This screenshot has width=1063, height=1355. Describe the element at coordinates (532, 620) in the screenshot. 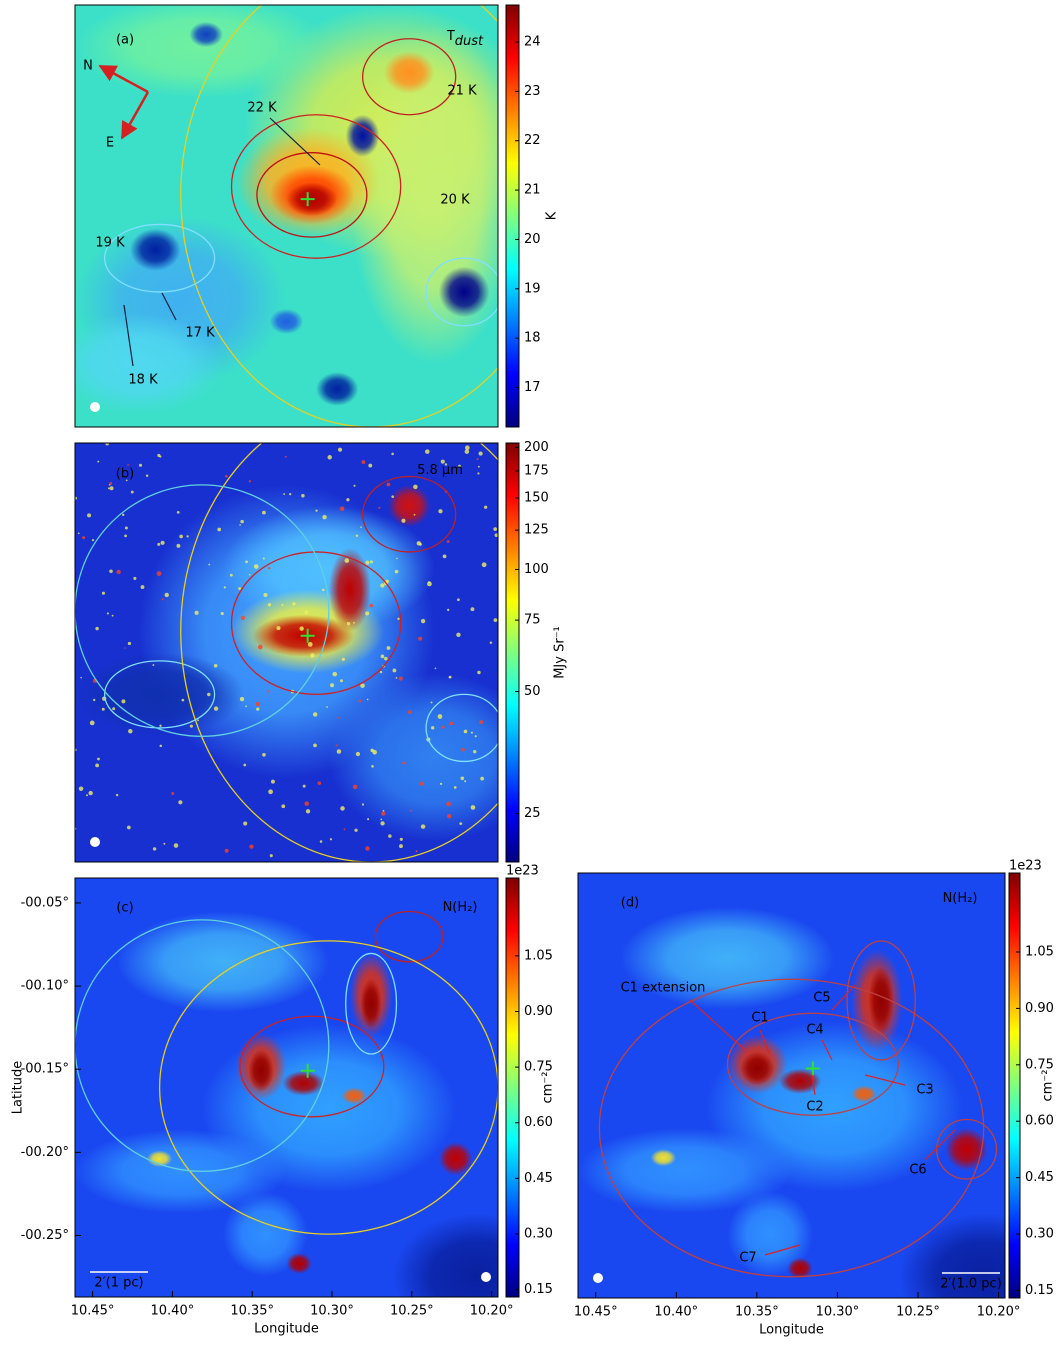

I see `colorbar-tick-label: 75` at that location.